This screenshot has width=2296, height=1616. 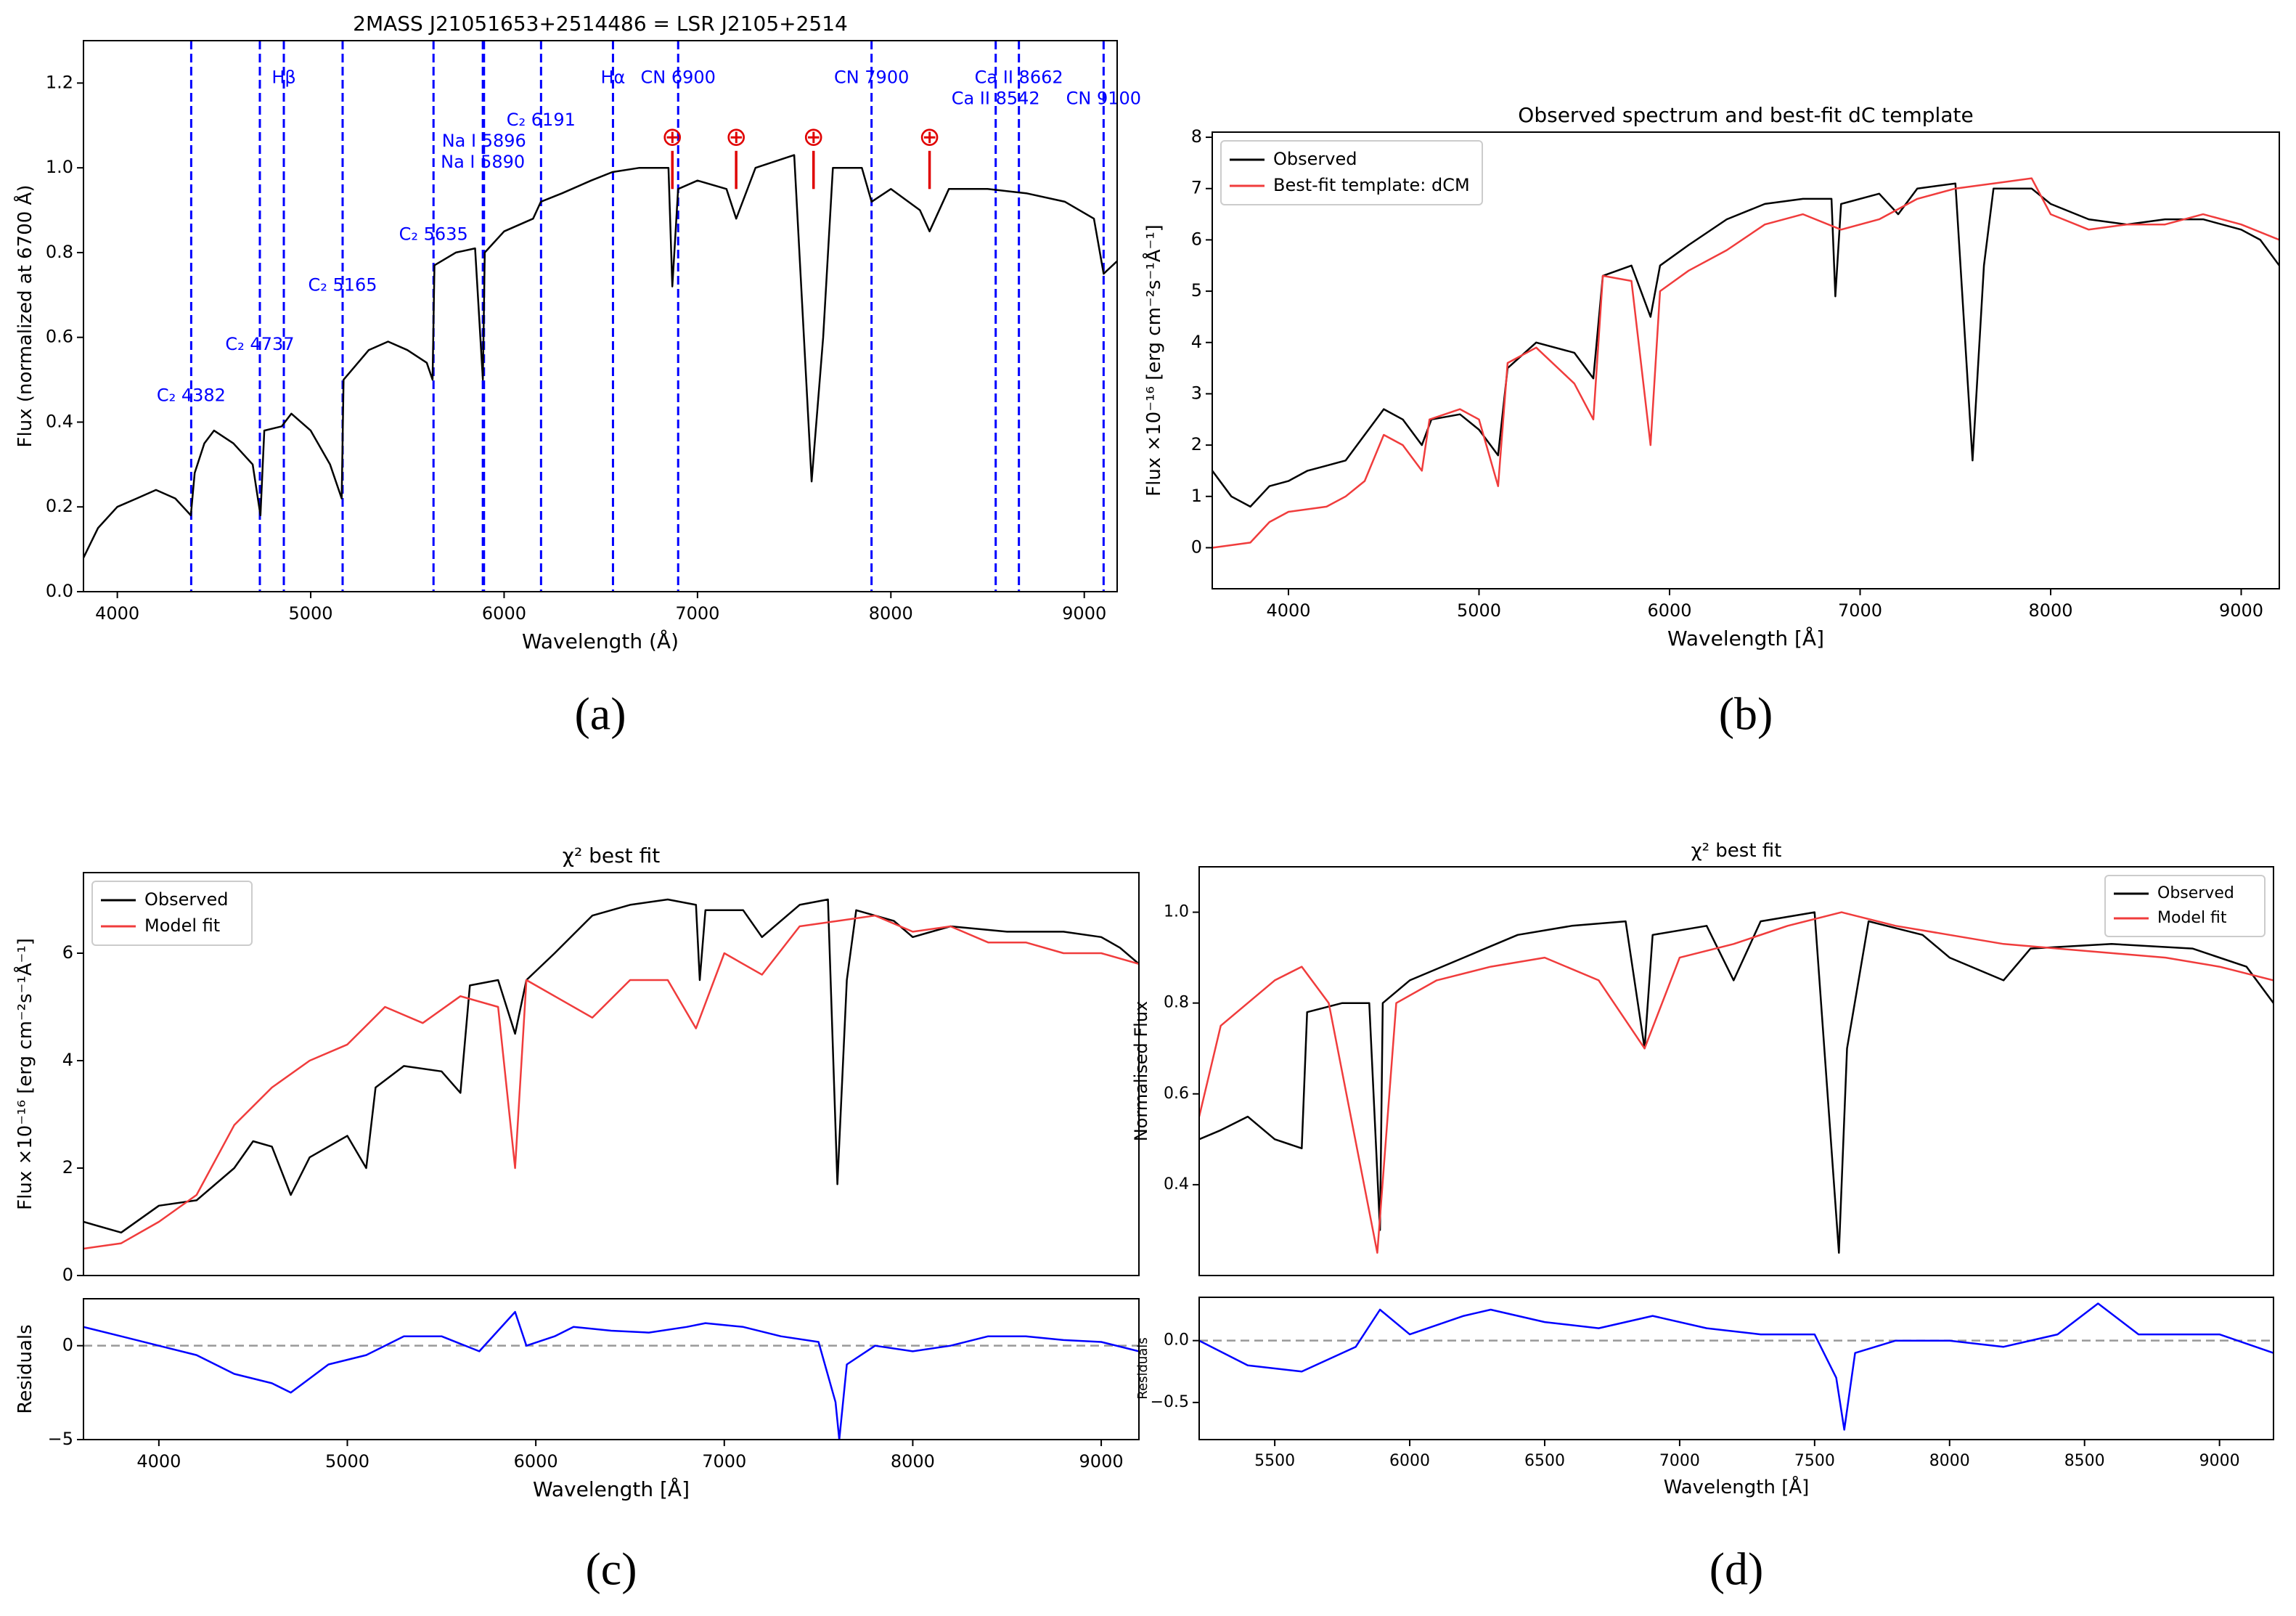 I want to click on y-tick-label: 0.2, so click(x=59, y=506).